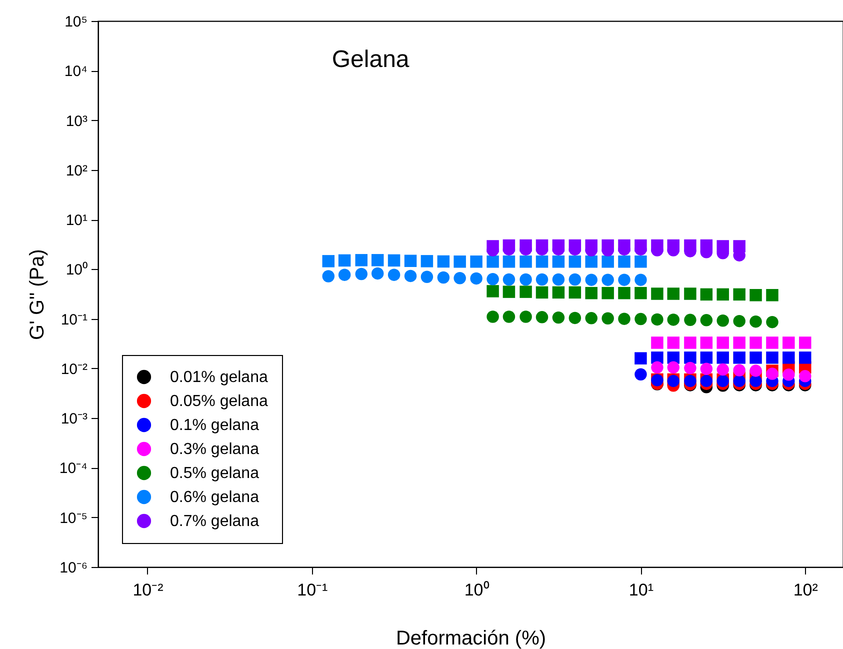 The height and width of the screenshot is (649, 843). Describe the element at coordinates (219, 377) in the screenshot. I see `legend-label: 0.01% gelana` at that location.